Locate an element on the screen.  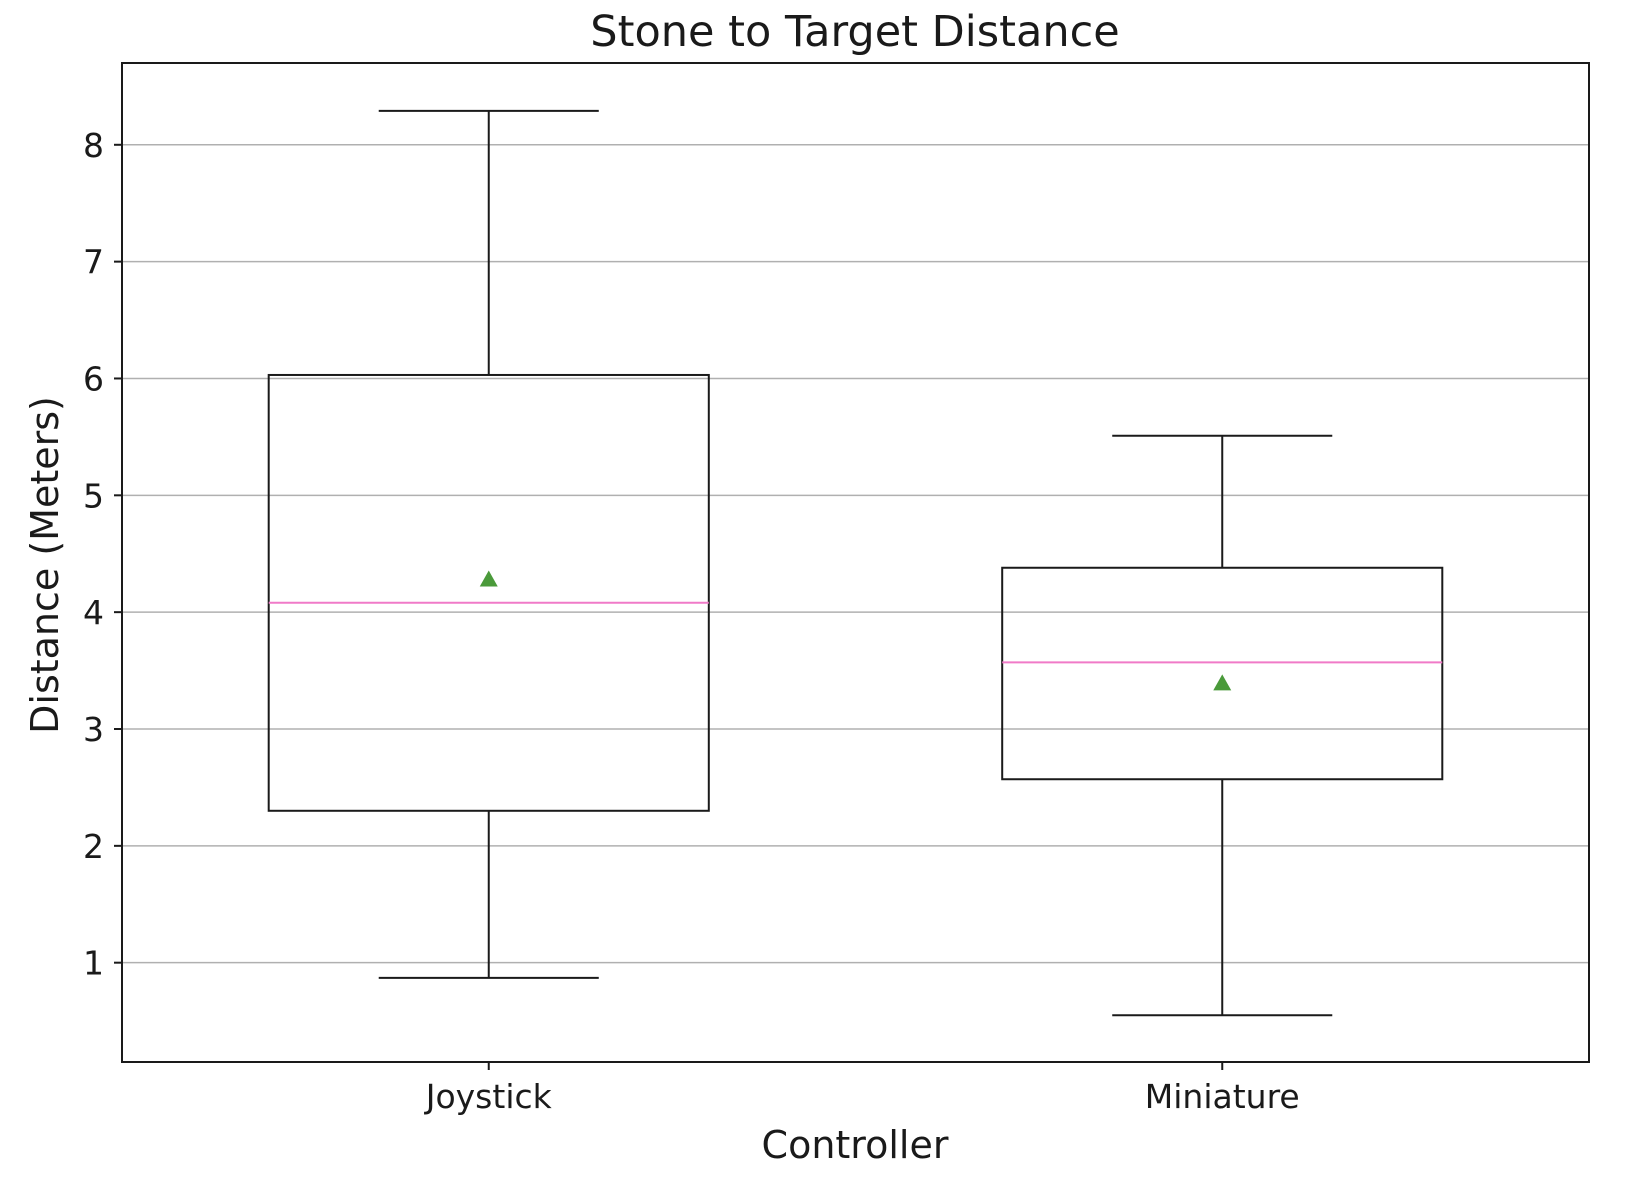
chart-title: Stone to Target Distance is located at coordinates (854, 32).